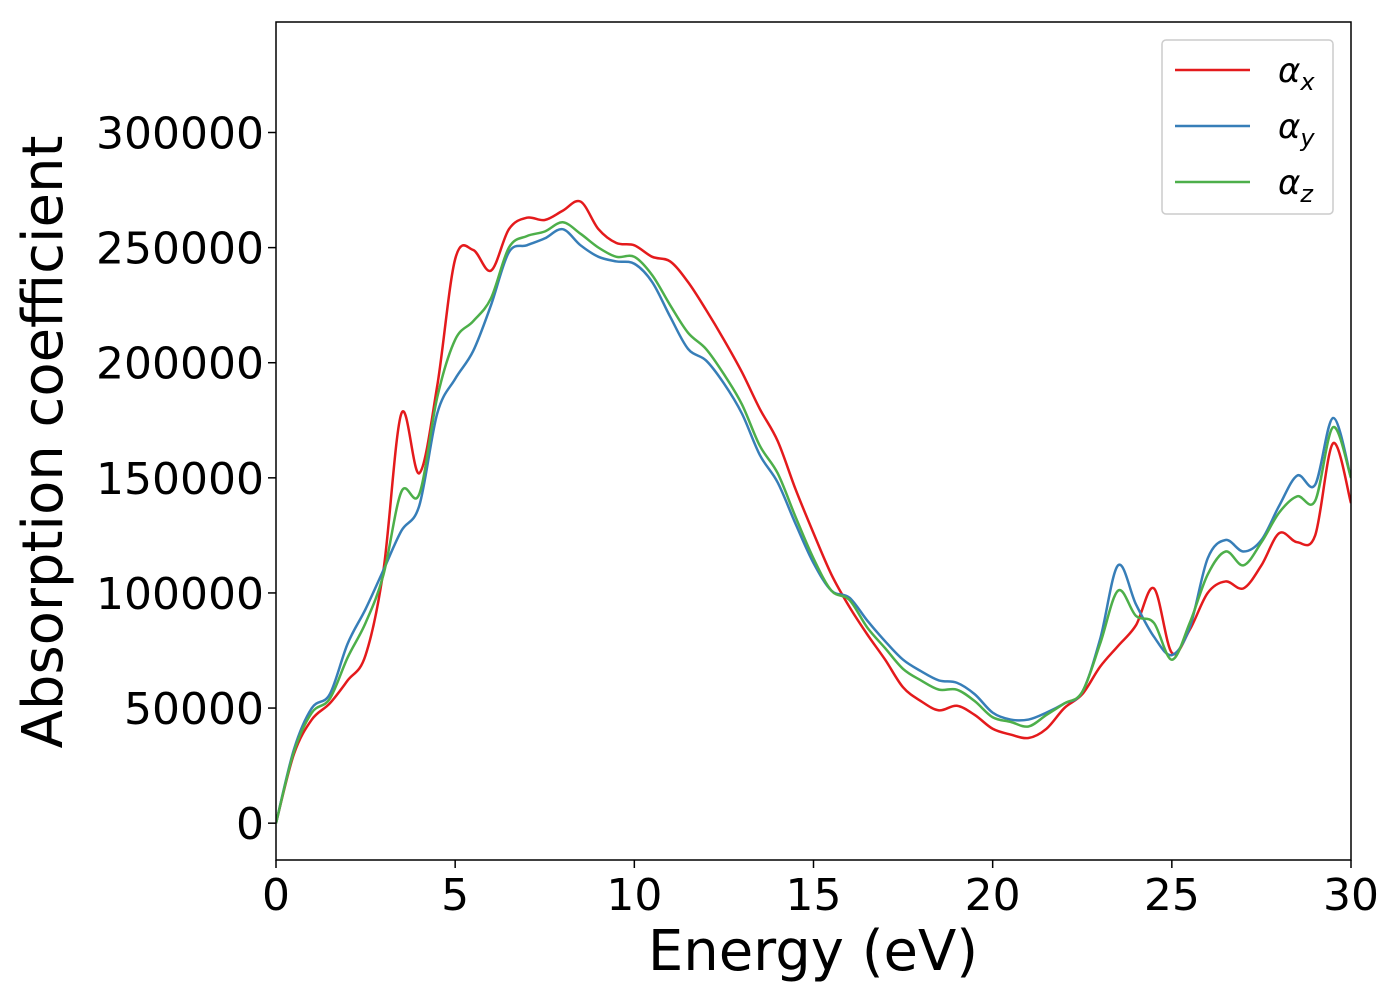 This screenshot has width=1400, height=1004. I want to click on y-axis-label: Absorption coefficient, so click(43, 442).